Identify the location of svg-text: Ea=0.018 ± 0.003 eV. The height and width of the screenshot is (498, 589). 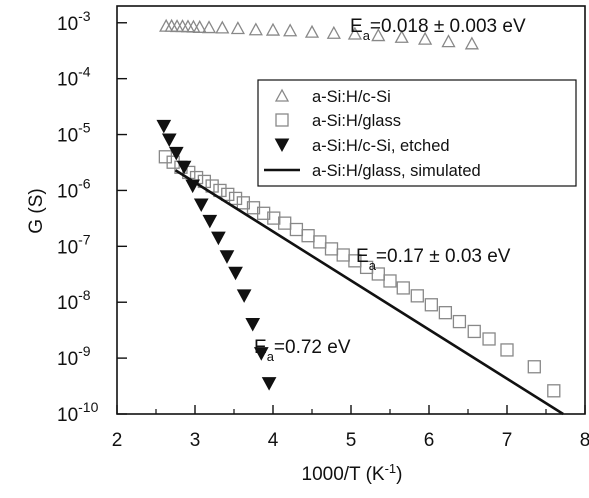
(438, 29).